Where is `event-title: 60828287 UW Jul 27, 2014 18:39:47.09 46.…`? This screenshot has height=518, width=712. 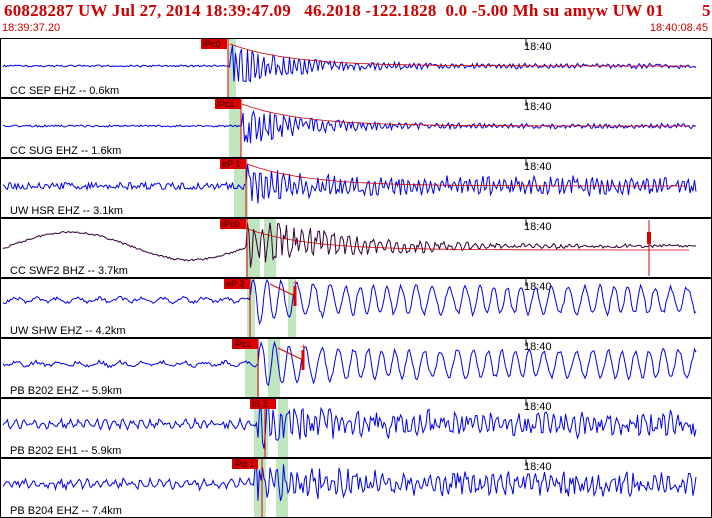
event-title: 60828287 UW Jul 27, 2014 18:39:47.09 46.… is located at coordinates (334, 10).